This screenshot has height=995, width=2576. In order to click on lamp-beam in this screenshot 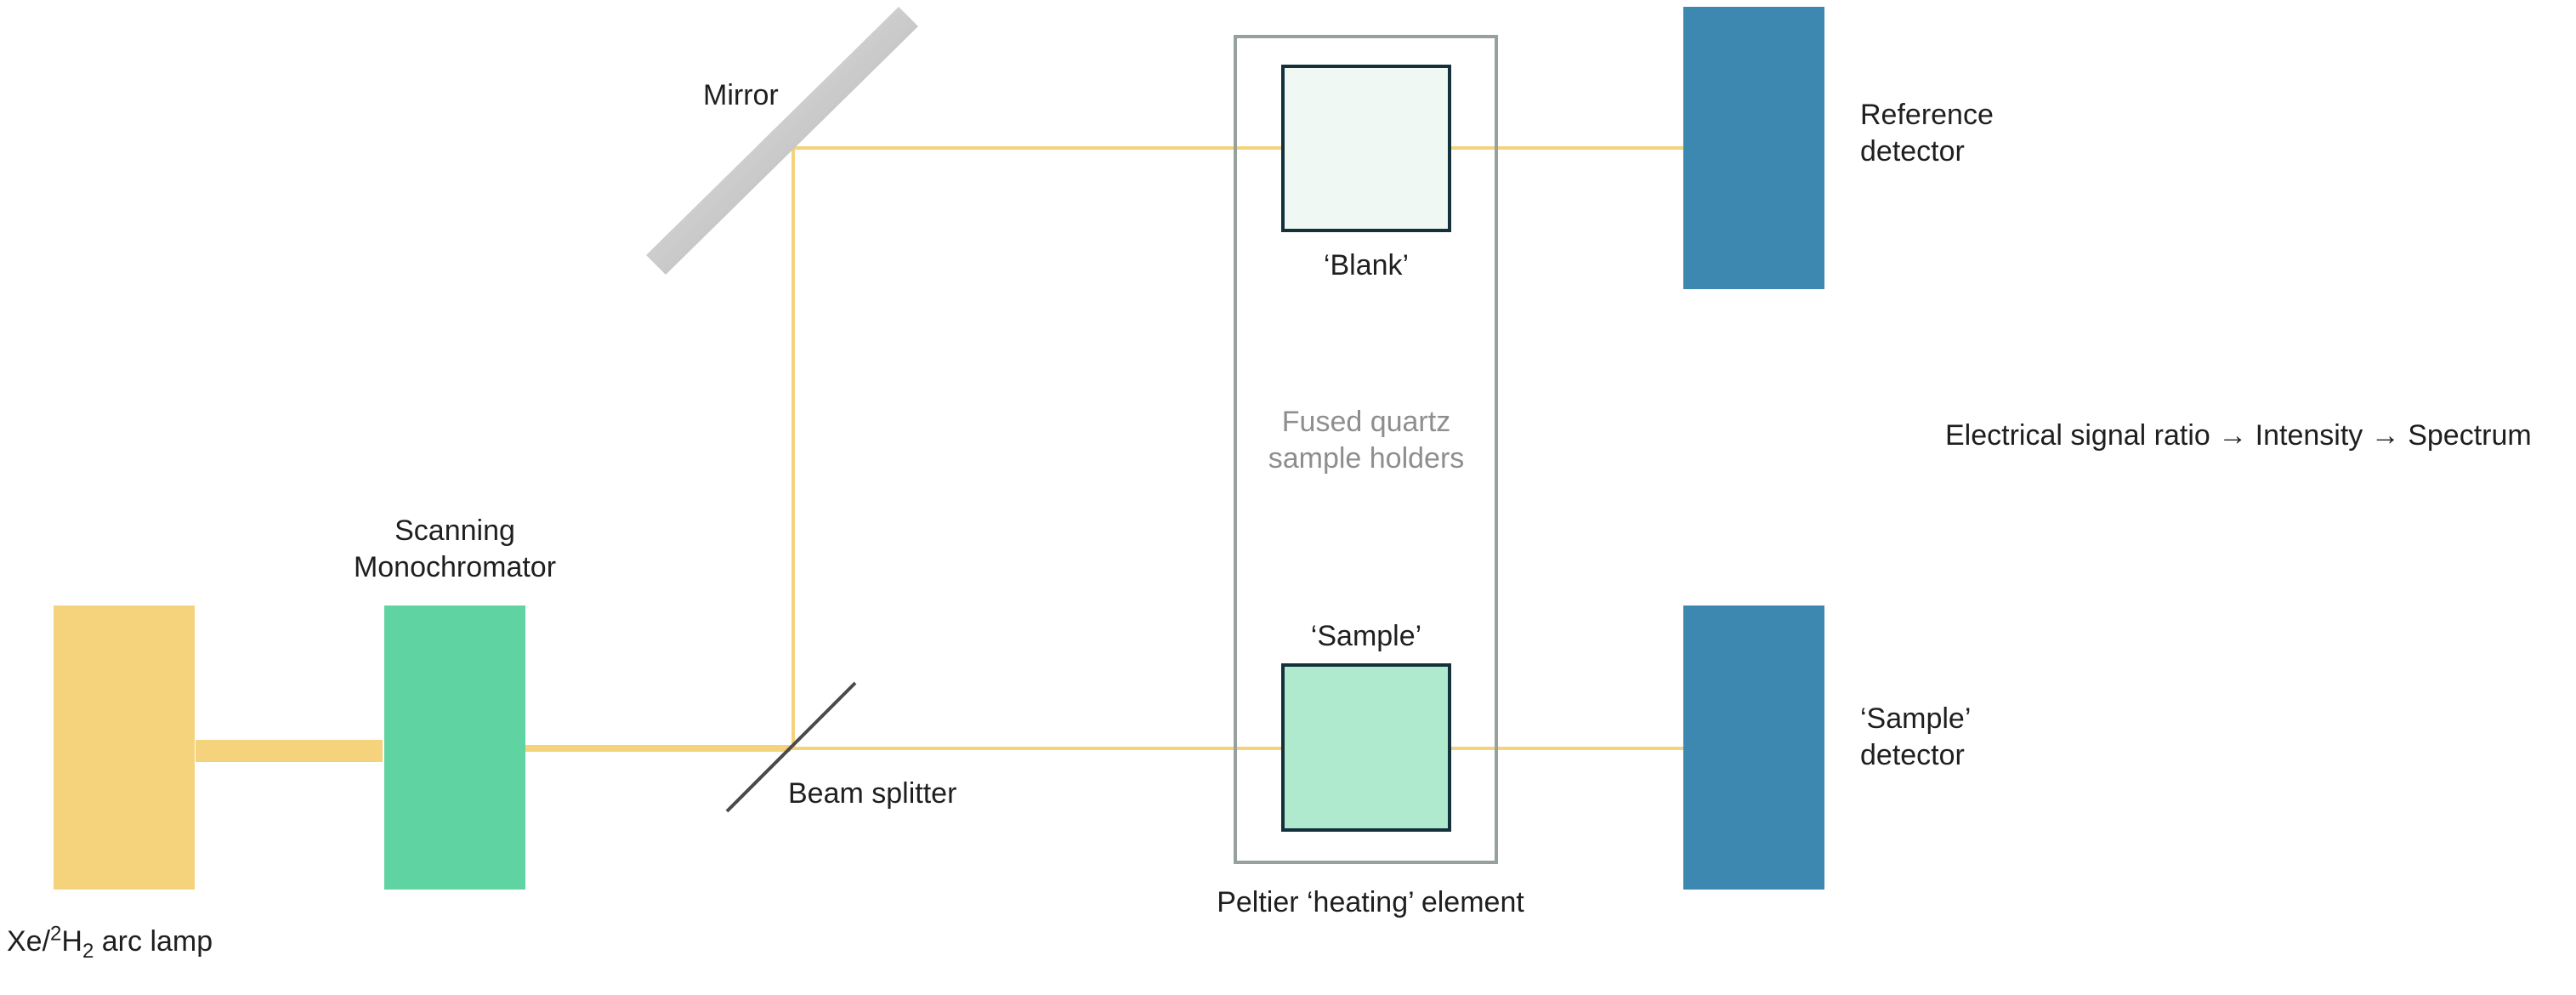, I will do `click(290, 751)`.